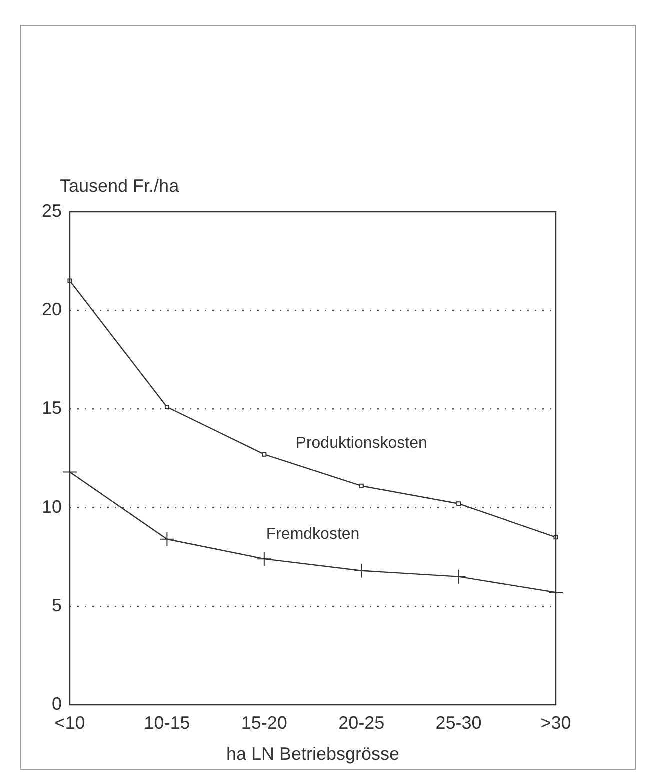 The height and width of the screenshot is (772, 658). I want to click on x-tick-label: >30, so click(556, 722).